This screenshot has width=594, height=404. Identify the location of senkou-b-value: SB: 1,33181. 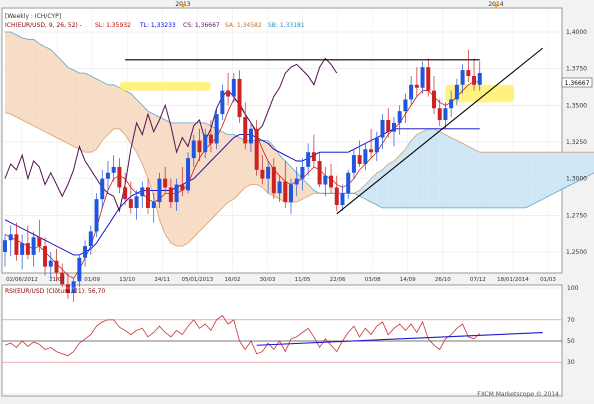
(286, 25).